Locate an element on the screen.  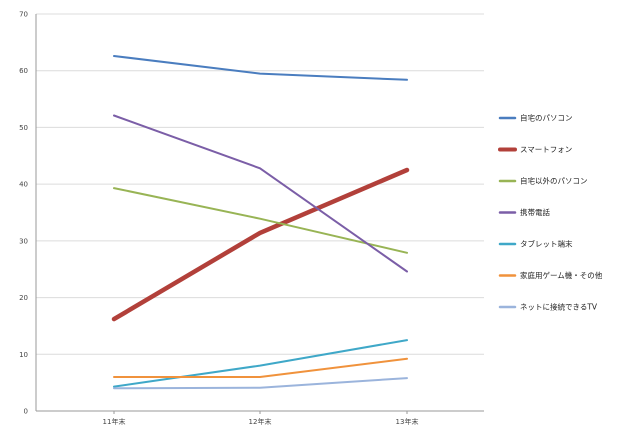
x-tick-label: 13年末 is located at coordinates (407, 421).